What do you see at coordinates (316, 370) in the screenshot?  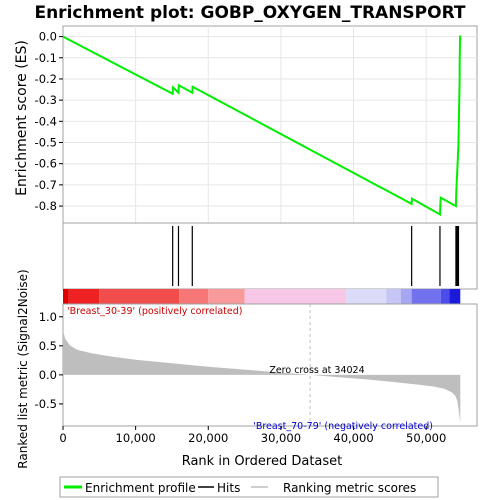 I see `zero-cross-label: Zero cross at 34024` at bounding box center [316, 370].